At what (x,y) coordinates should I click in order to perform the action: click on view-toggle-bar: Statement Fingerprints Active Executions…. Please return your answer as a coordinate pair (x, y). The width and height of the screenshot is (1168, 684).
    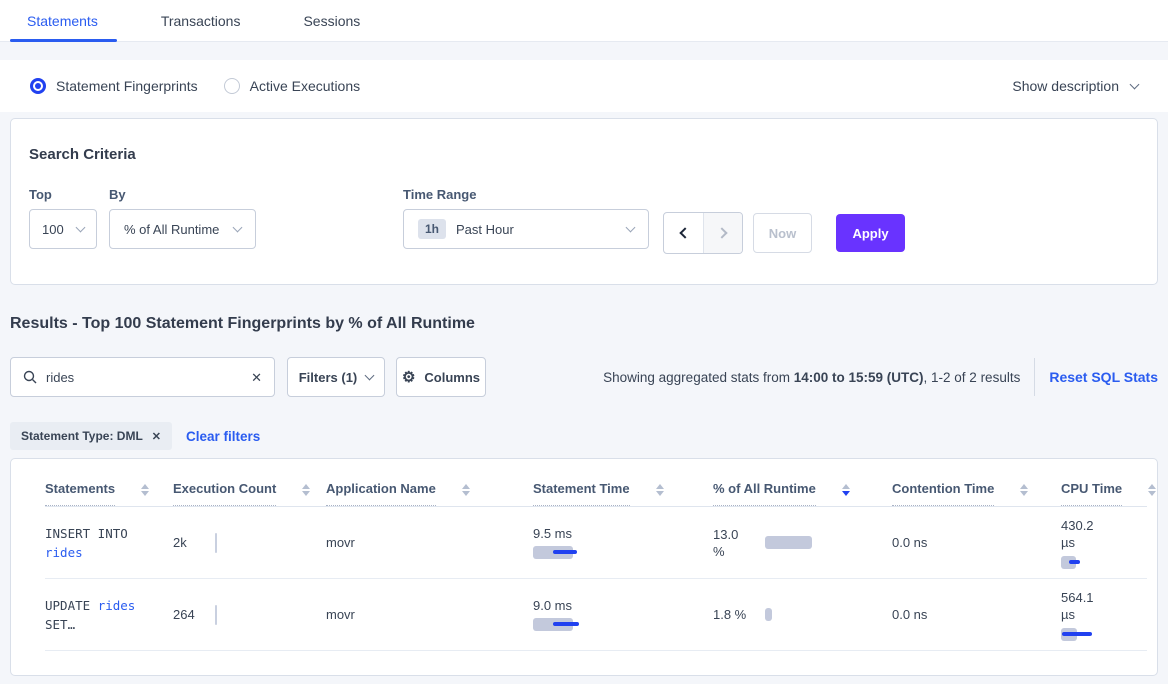
    Looking at the image, I should click on (584, 86).